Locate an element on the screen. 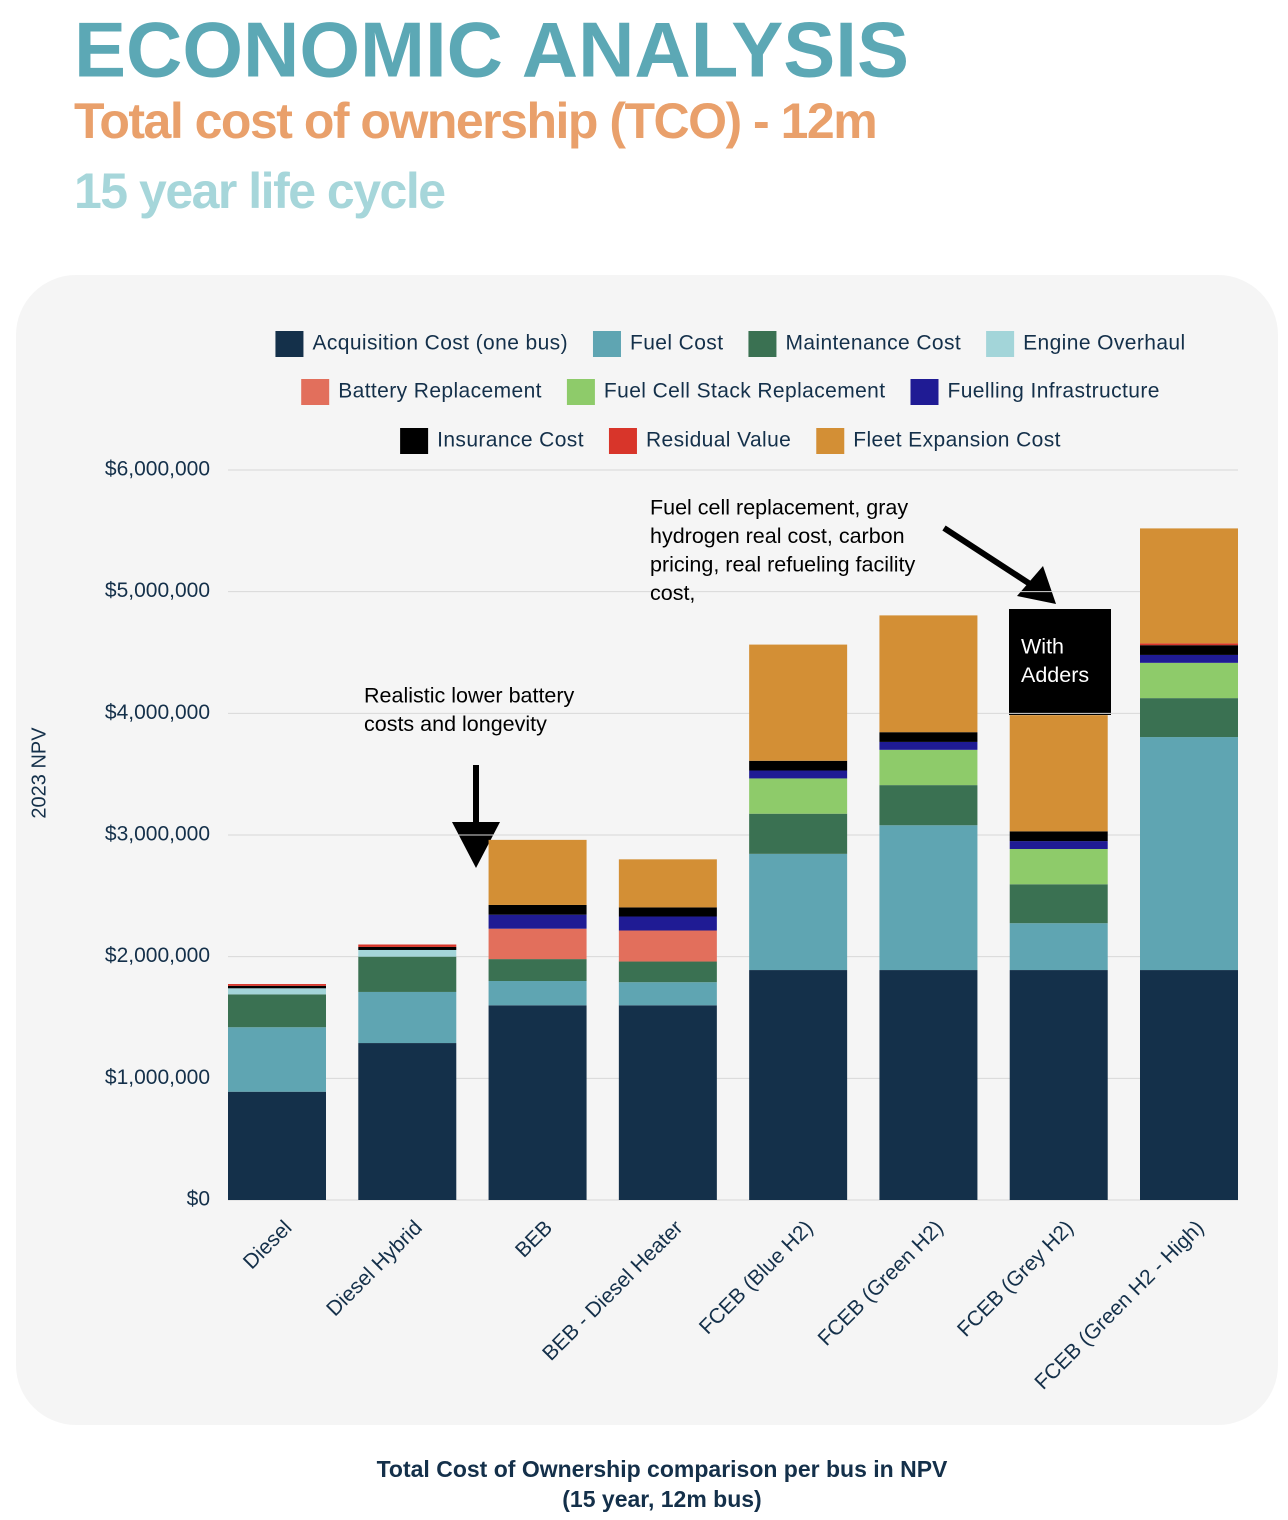  legend-label: Insurance Cost is located at coordinates (510, 440).